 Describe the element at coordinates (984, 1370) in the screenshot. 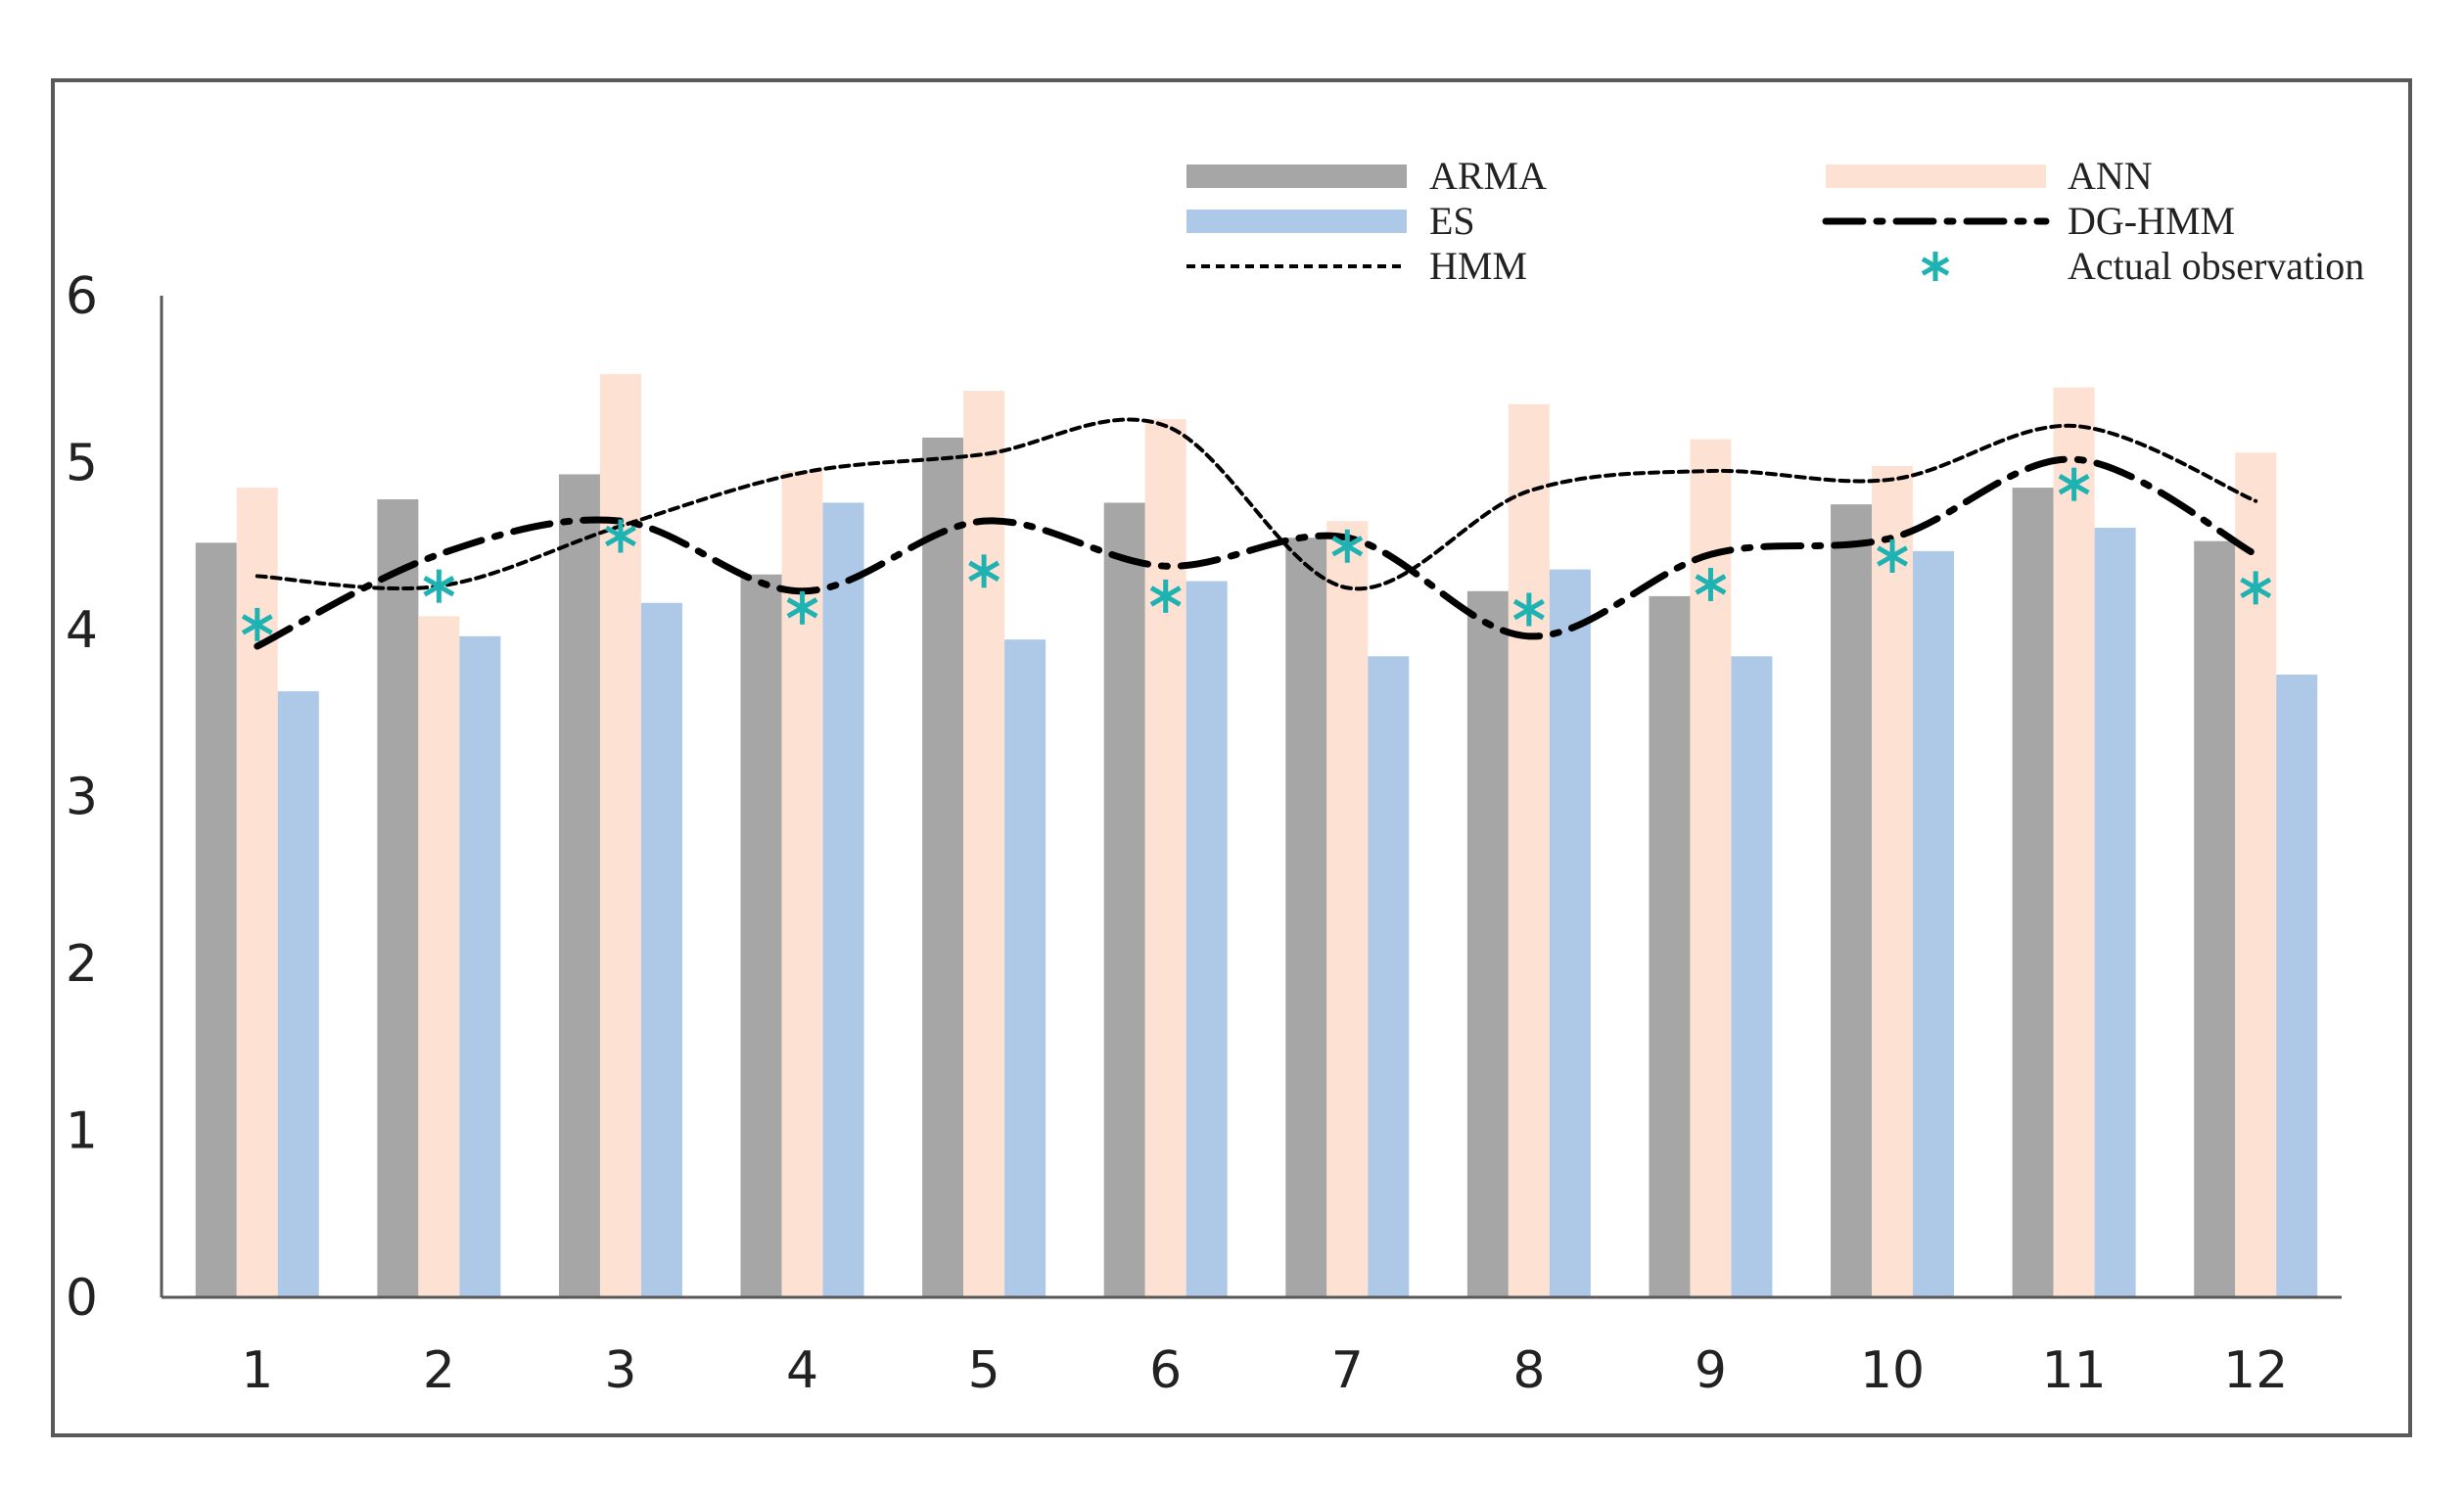

I see `x-tick-label-5: 5` at that location.